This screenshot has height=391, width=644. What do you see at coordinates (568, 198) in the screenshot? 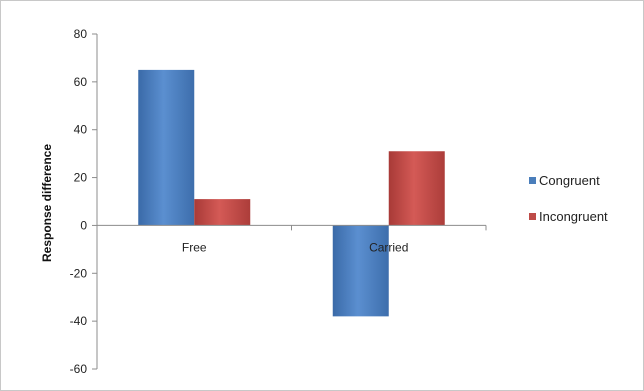
I see `legend: Congruent Incongruent` at bounding box center [568, 198].